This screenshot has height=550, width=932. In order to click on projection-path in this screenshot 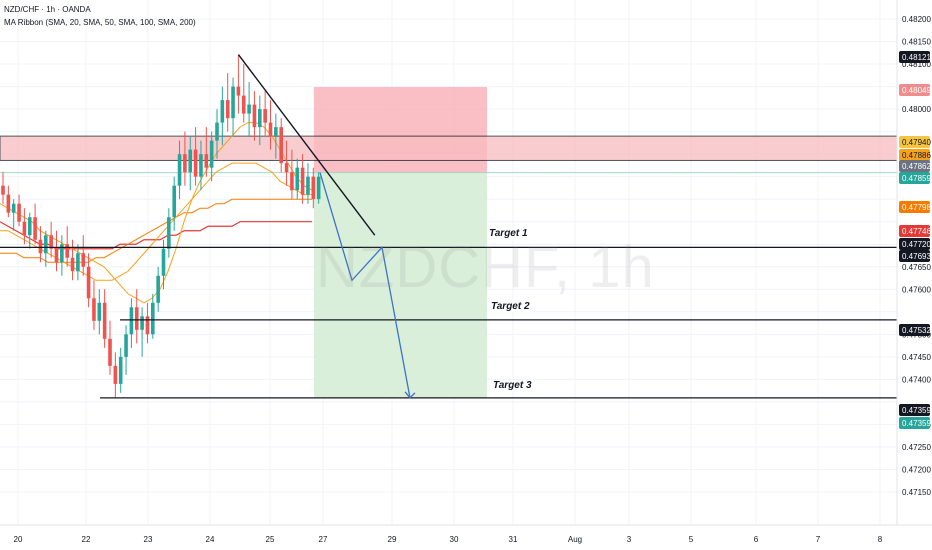, I will do `click(365, 285)`.